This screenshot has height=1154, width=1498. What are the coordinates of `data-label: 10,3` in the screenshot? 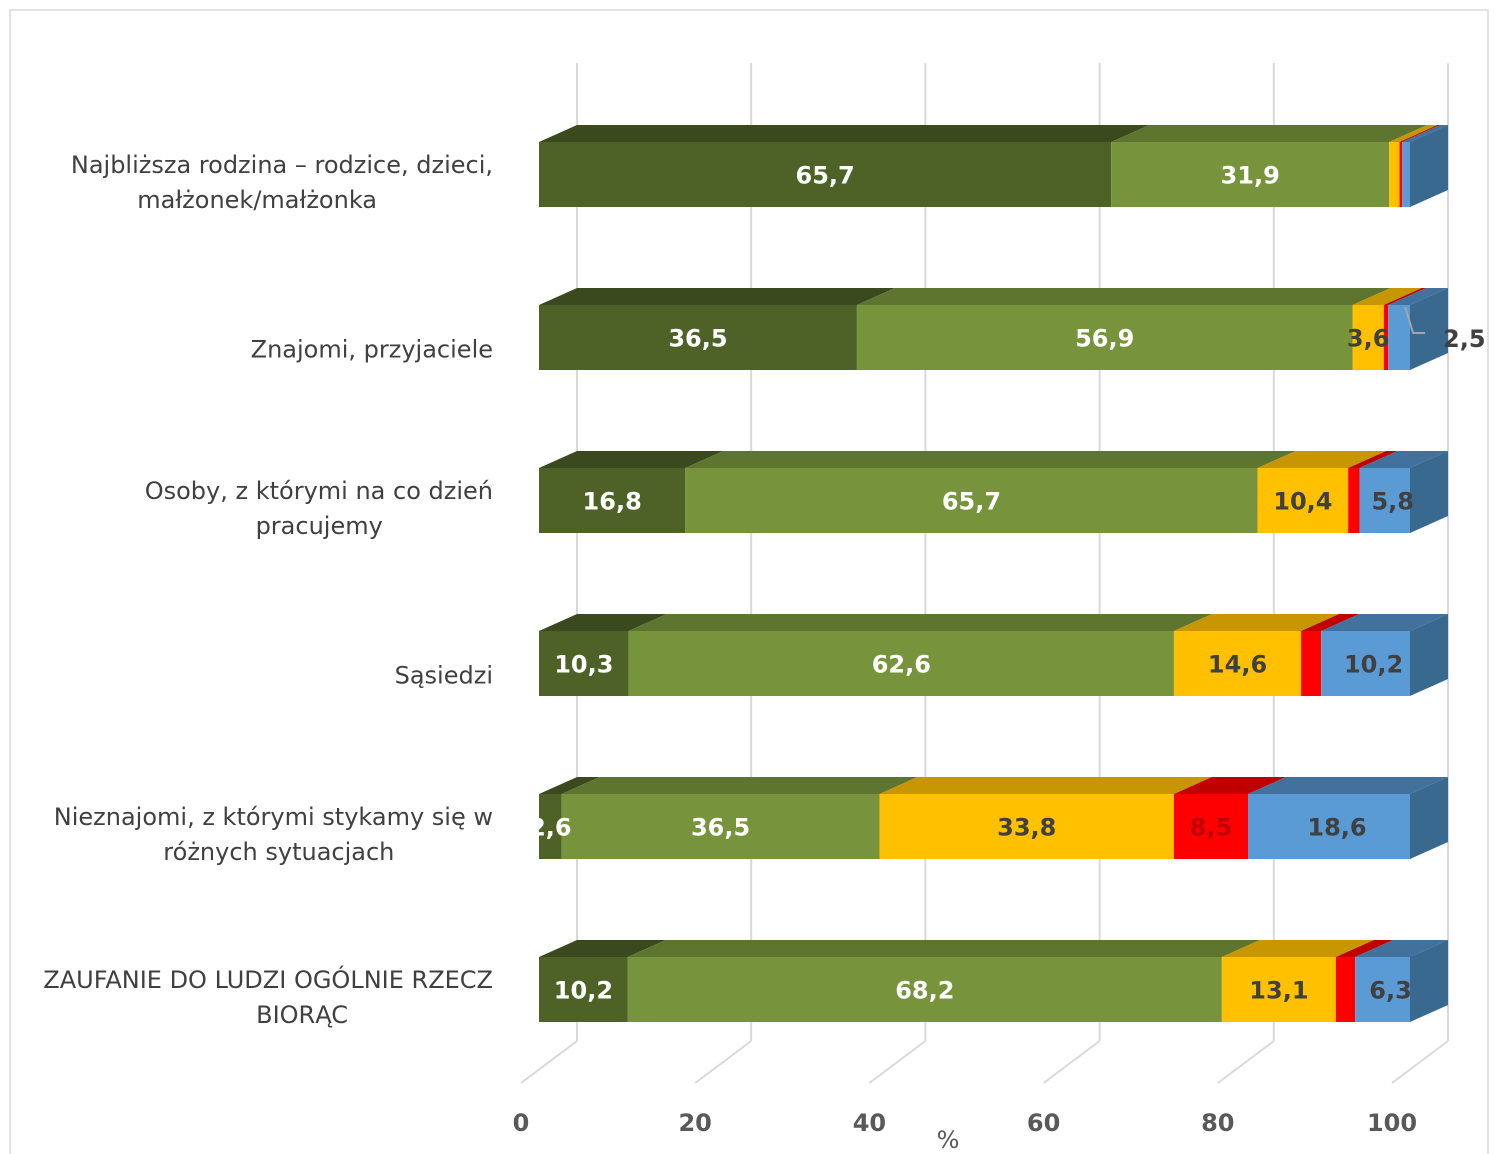 It's located at (583, 665).